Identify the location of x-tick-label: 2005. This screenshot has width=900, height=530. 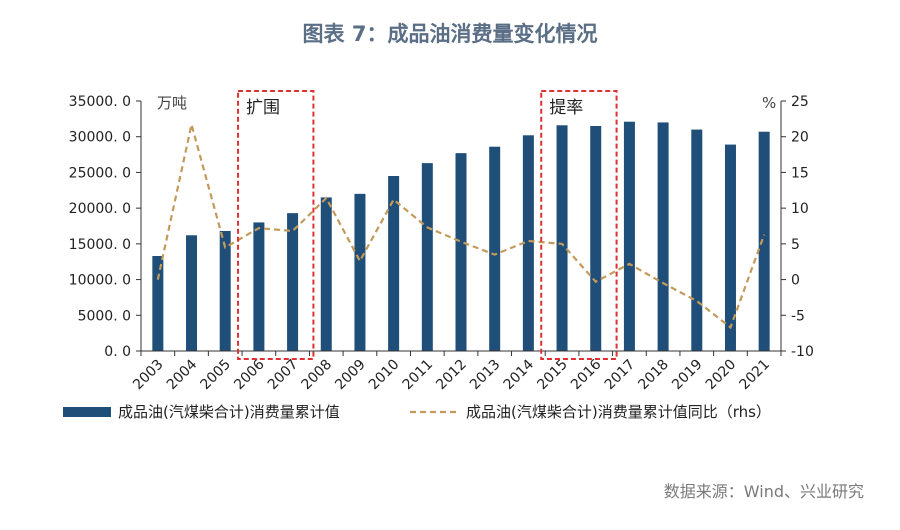
(216, 375).